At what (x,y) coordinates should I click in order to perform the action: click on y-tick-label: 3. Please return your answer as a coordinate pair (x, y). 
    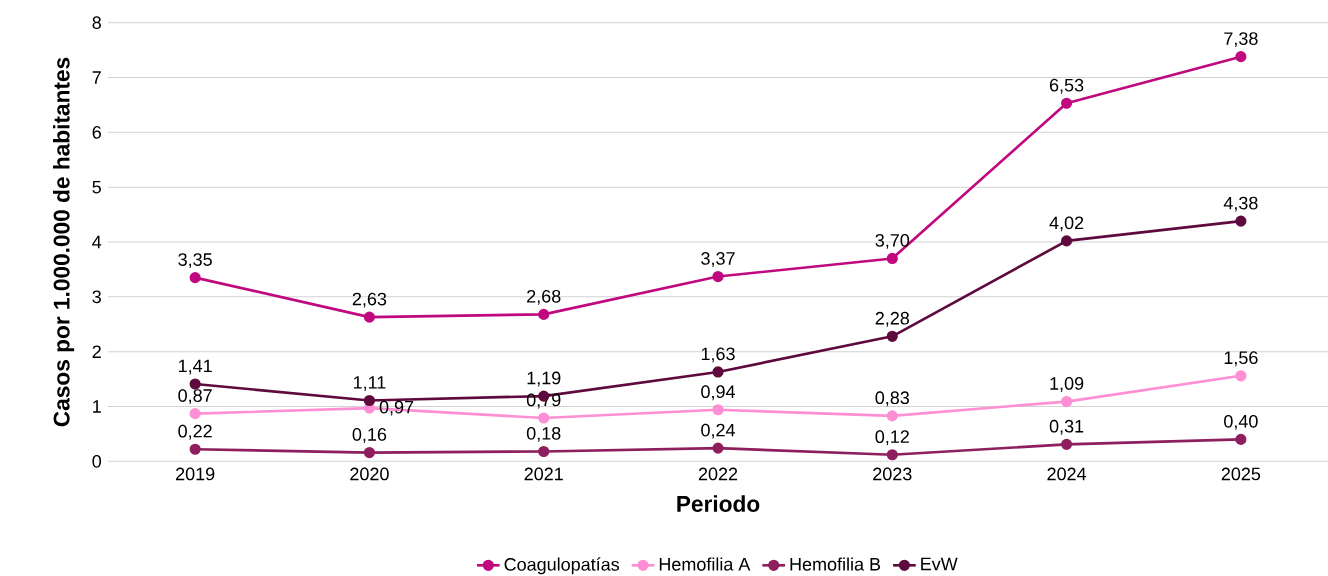
    Looking at the image, I should click on (96, 297).